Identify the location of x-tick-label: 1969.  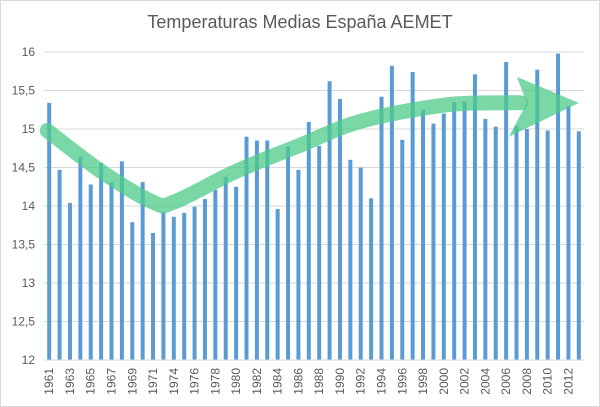
(132, 381).